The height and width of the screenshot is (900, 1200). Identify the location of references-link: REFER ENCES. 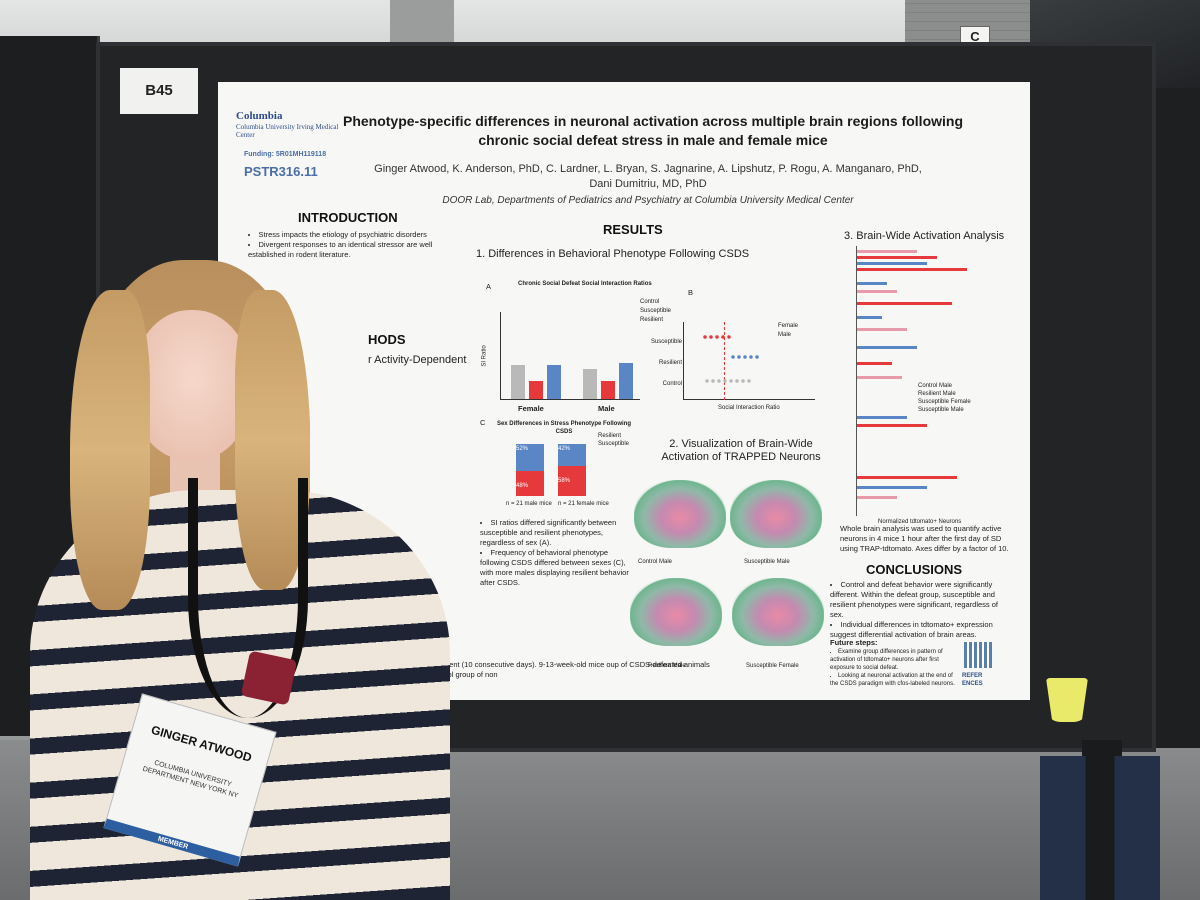
(972, 680).